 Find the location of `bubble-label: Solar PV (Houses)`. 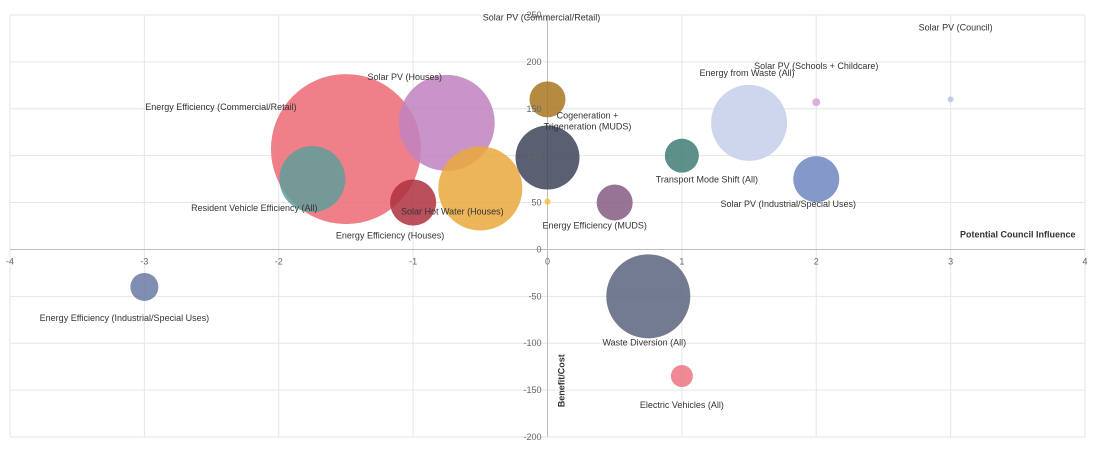

bubble-label: Solar PV (Houses) is located at coordinates (404, 77).